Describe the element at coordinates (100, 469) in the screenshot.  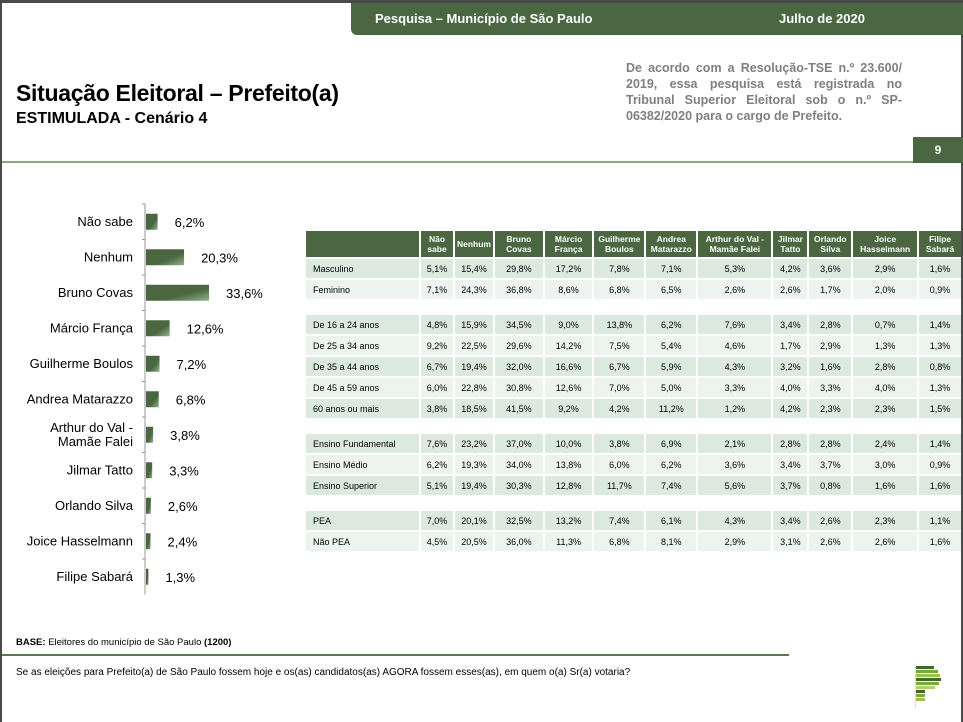
I see `category-label: Jilmar Tatto` at that location.